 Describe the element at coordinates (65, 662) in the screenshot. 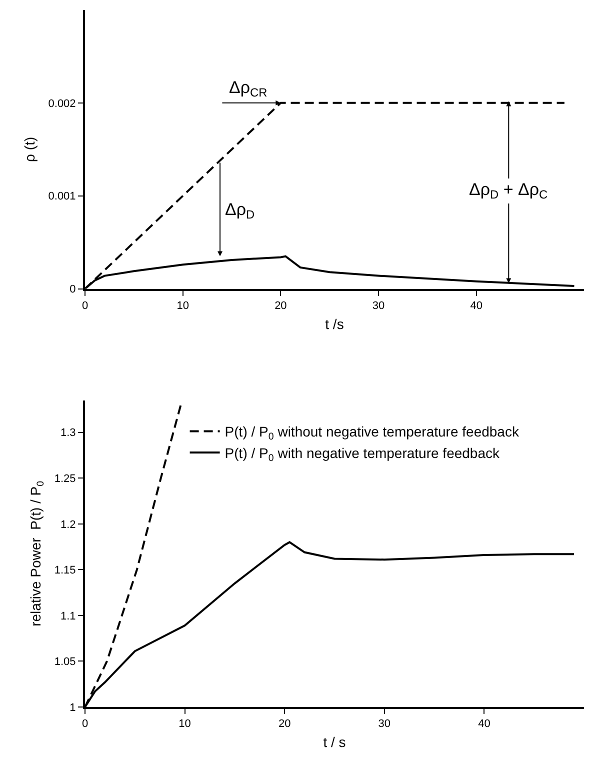

I see `y-tick-label: 1.05` at that location.